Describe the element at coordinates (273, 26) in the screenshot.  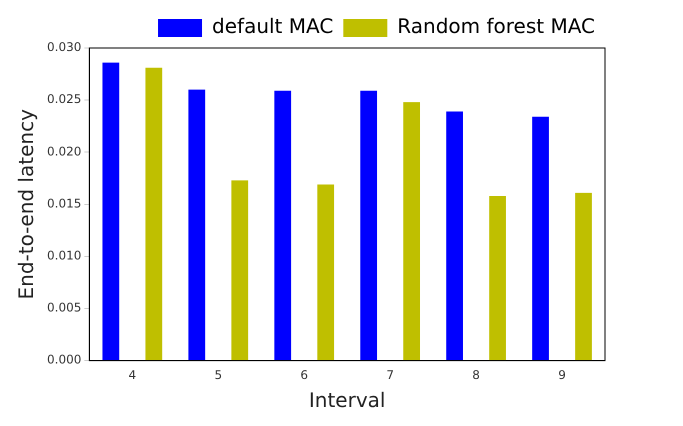
I see `legend-label: default MAC` at that location.